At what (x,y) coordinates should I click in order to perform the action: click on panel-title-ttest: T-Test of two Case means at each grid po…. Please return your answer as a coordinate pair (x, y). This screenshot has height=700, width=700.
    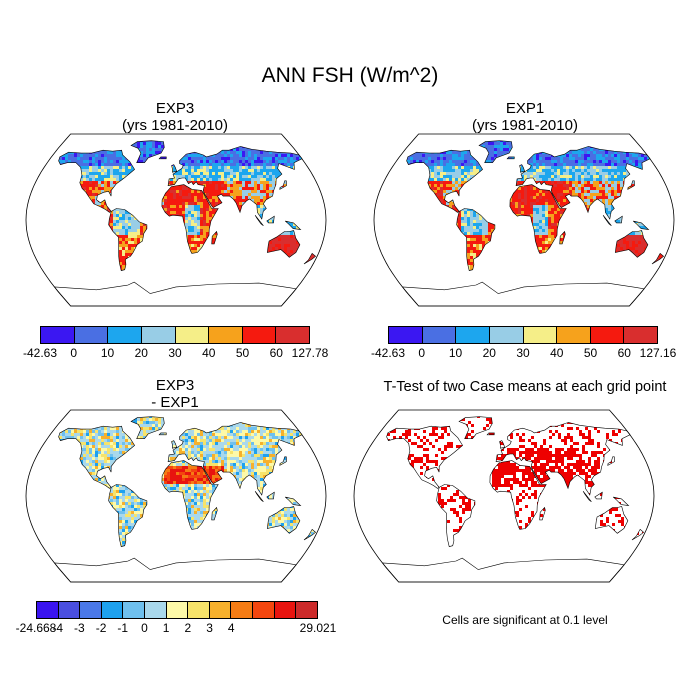
    Looking at the image, I should click on (525, 387).